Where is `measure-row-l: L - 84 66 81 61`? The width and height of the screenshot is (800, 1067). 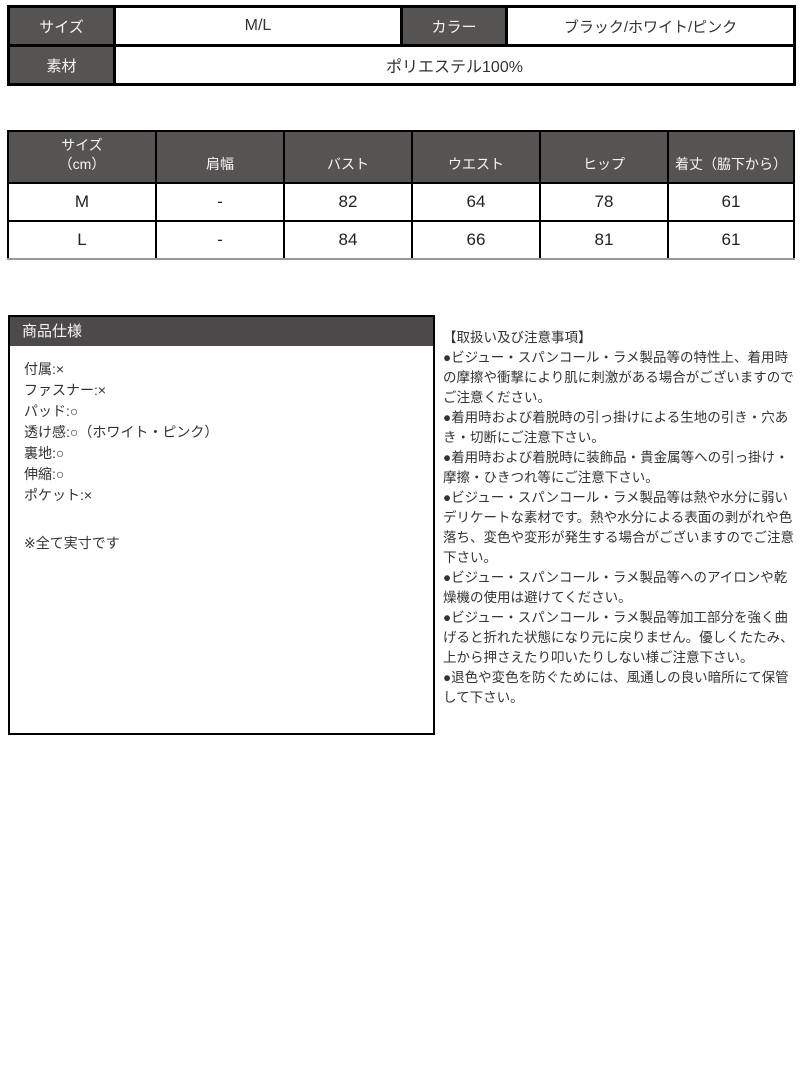 measure-row-l: L - 84 66 81 61 is located at coordinates (401, 240).